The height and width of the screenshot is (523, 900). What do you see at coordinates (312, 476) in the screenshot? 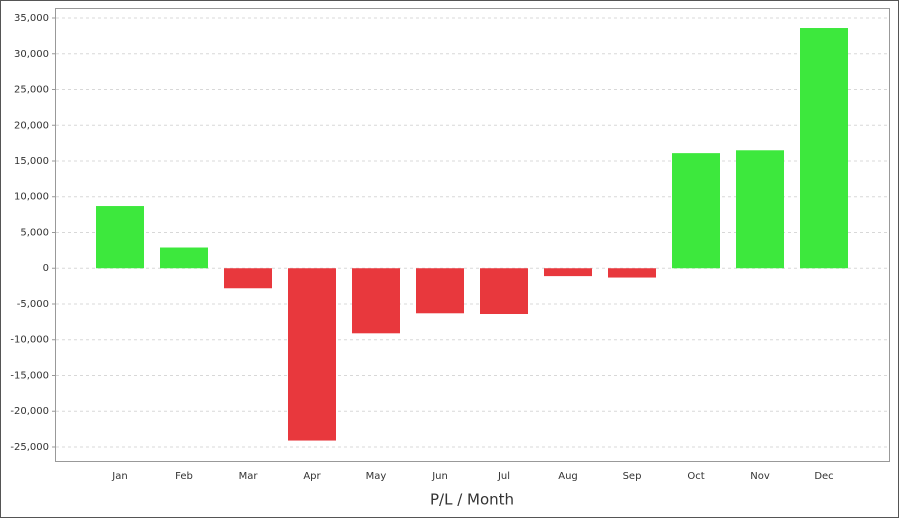
I see `x-tick-label: Apr` at bounding box center [312, 476].